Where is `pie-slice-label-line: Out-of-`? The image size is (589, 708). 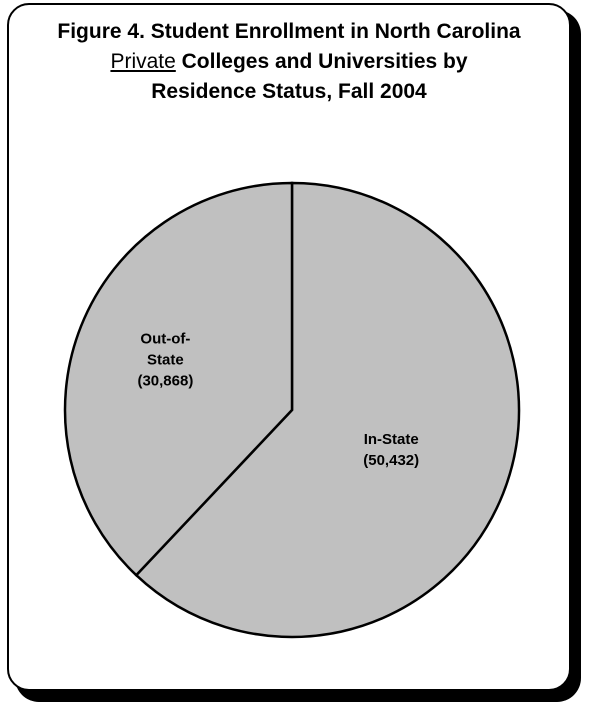 pie-slice-label-line: Out-of- is located at coordinates (165, 339).